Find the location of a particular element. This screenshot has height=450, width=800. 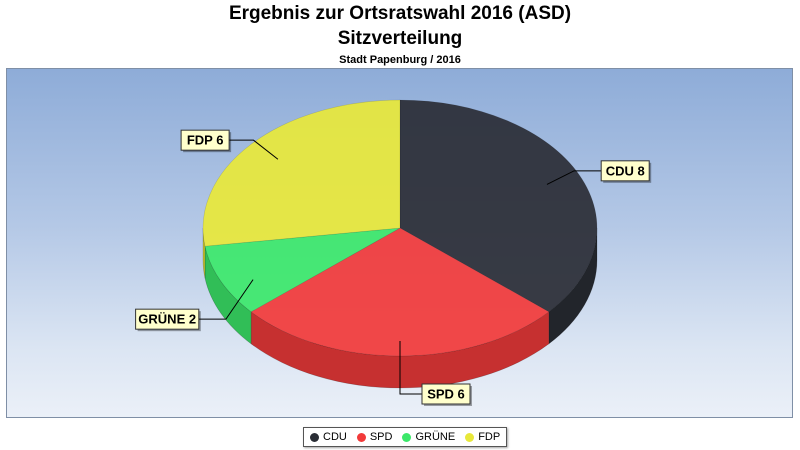

legend-marker-grüne is located at coordinates (407, 437).